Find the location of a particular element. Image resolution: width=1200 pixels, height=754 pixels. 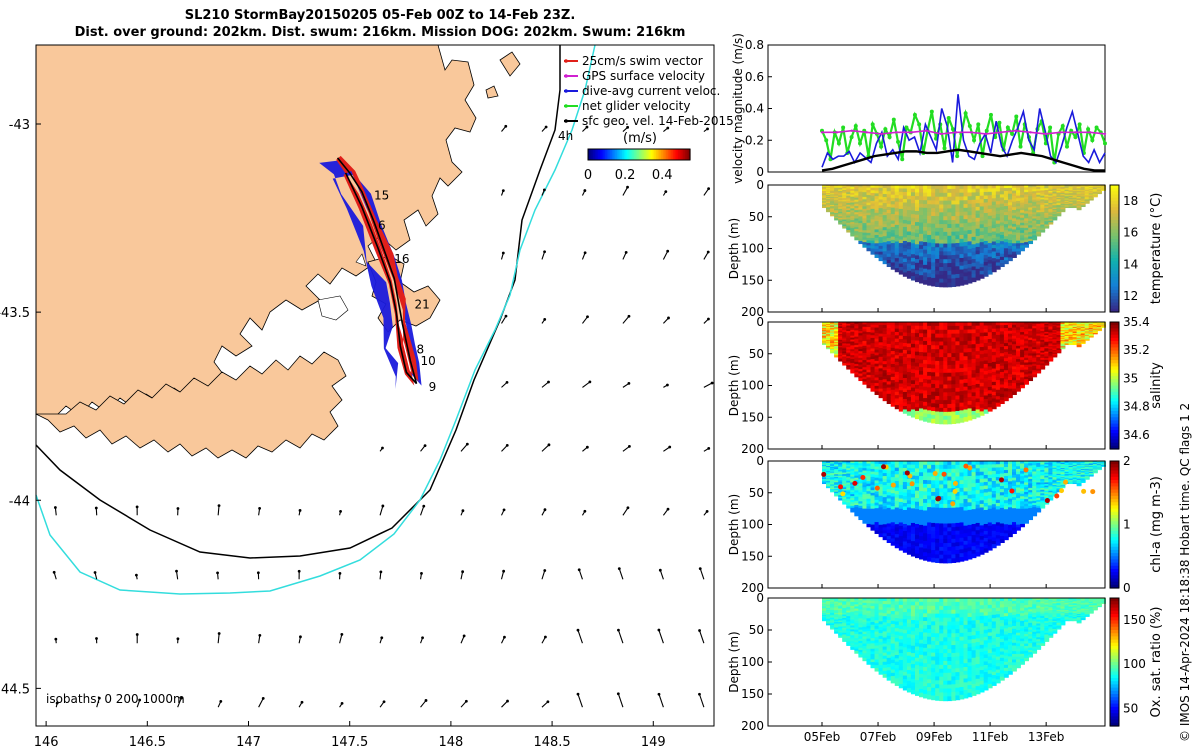

track-day-label: 15 is located at coordinates (381, 195).